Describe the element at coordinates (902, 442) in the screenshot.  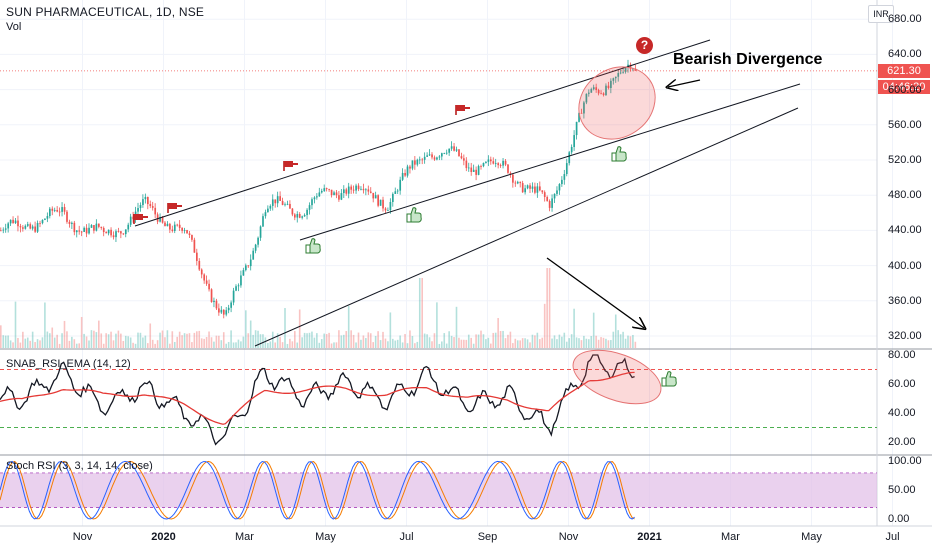
I see `rsi-tick-label: 20.00` at that location.